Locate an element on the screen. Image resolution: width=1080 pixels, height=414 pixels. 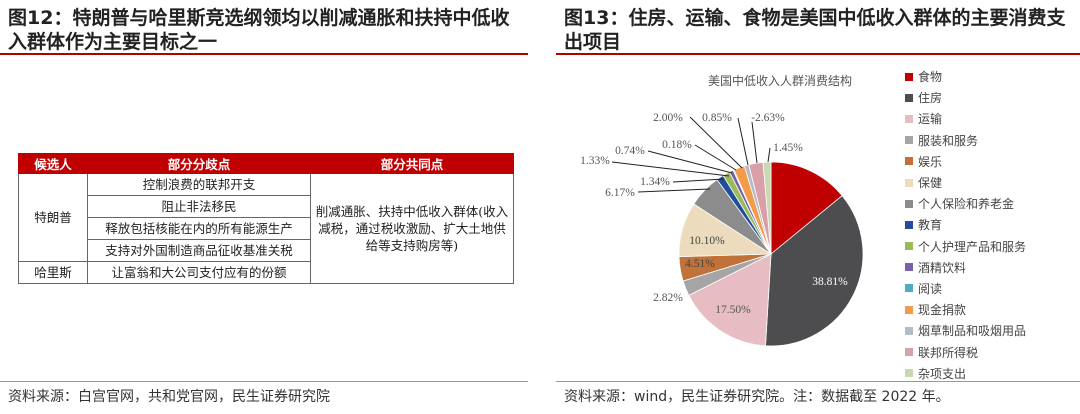
legend-item: 运输 is located at coordinates (965, 118).